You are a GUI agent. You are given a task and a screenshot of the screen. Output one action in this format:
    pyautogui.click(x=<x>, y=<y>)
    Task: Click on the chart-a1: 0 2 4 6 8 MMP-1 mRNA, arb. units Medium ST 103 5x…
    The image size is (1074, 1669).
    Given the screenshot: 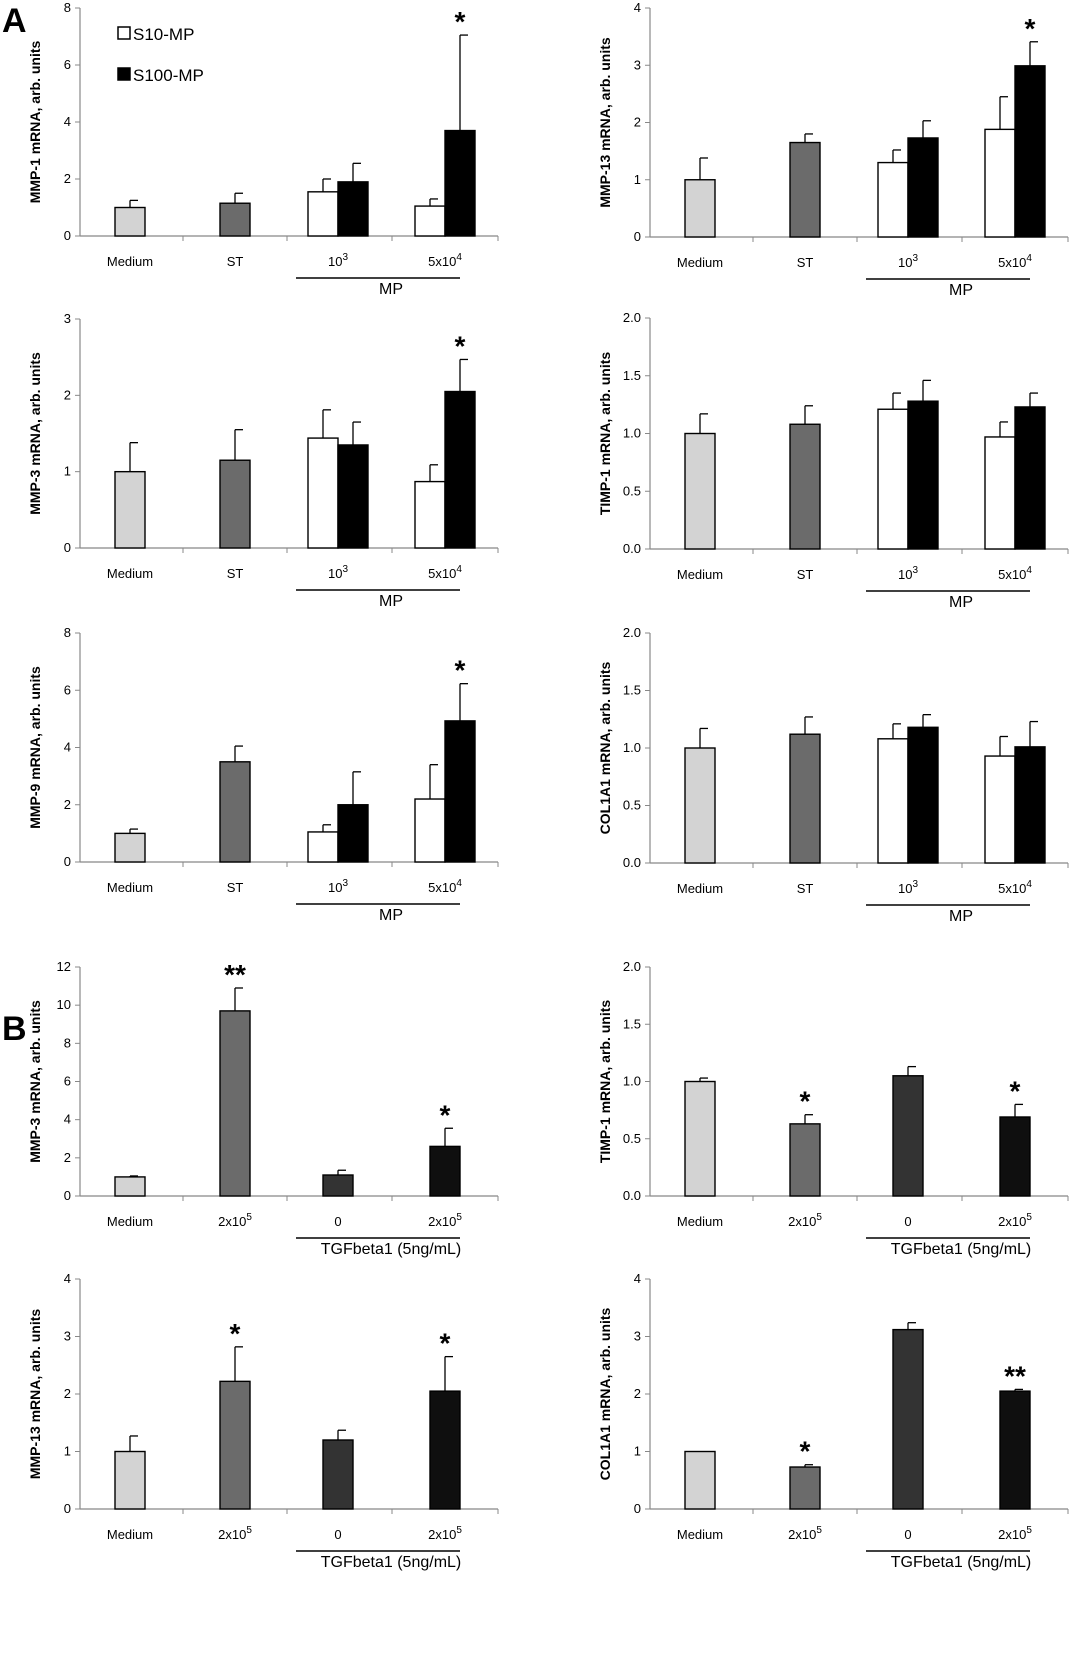 What is the action you would take?
    pyautogui.click(x=263, y=149)
    